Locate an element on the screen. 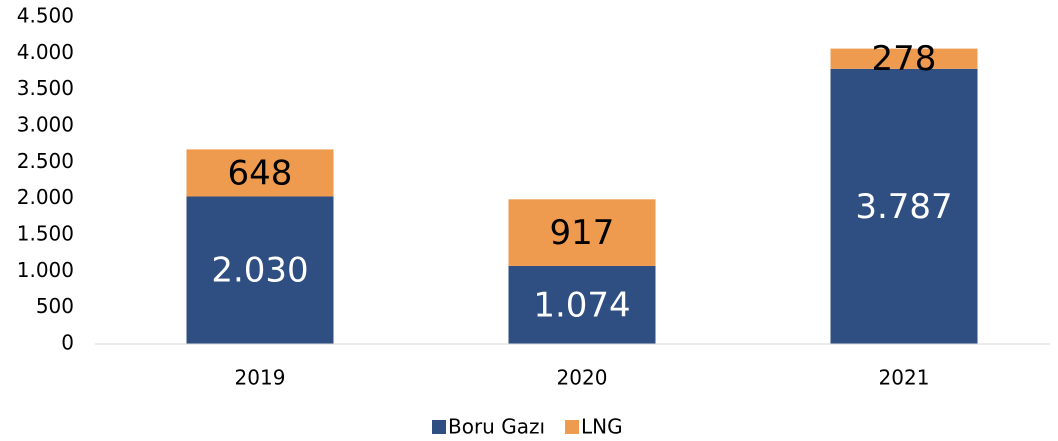  legend-label: LNG is located at coordinates (602, 427).